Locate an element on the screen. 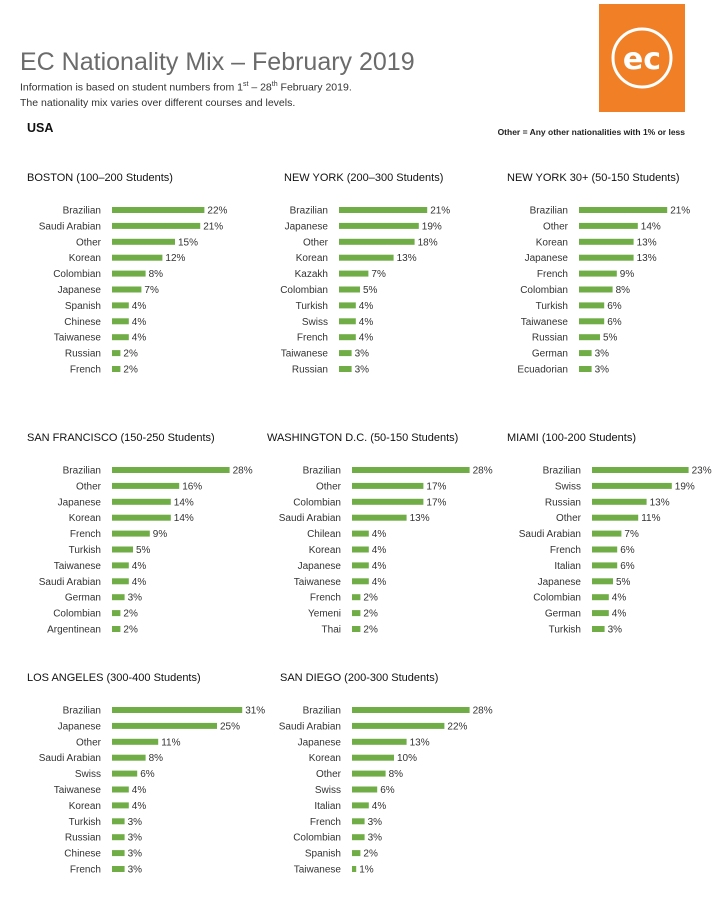  value-label-japanese: 14% is located at coordinates (184, 502).